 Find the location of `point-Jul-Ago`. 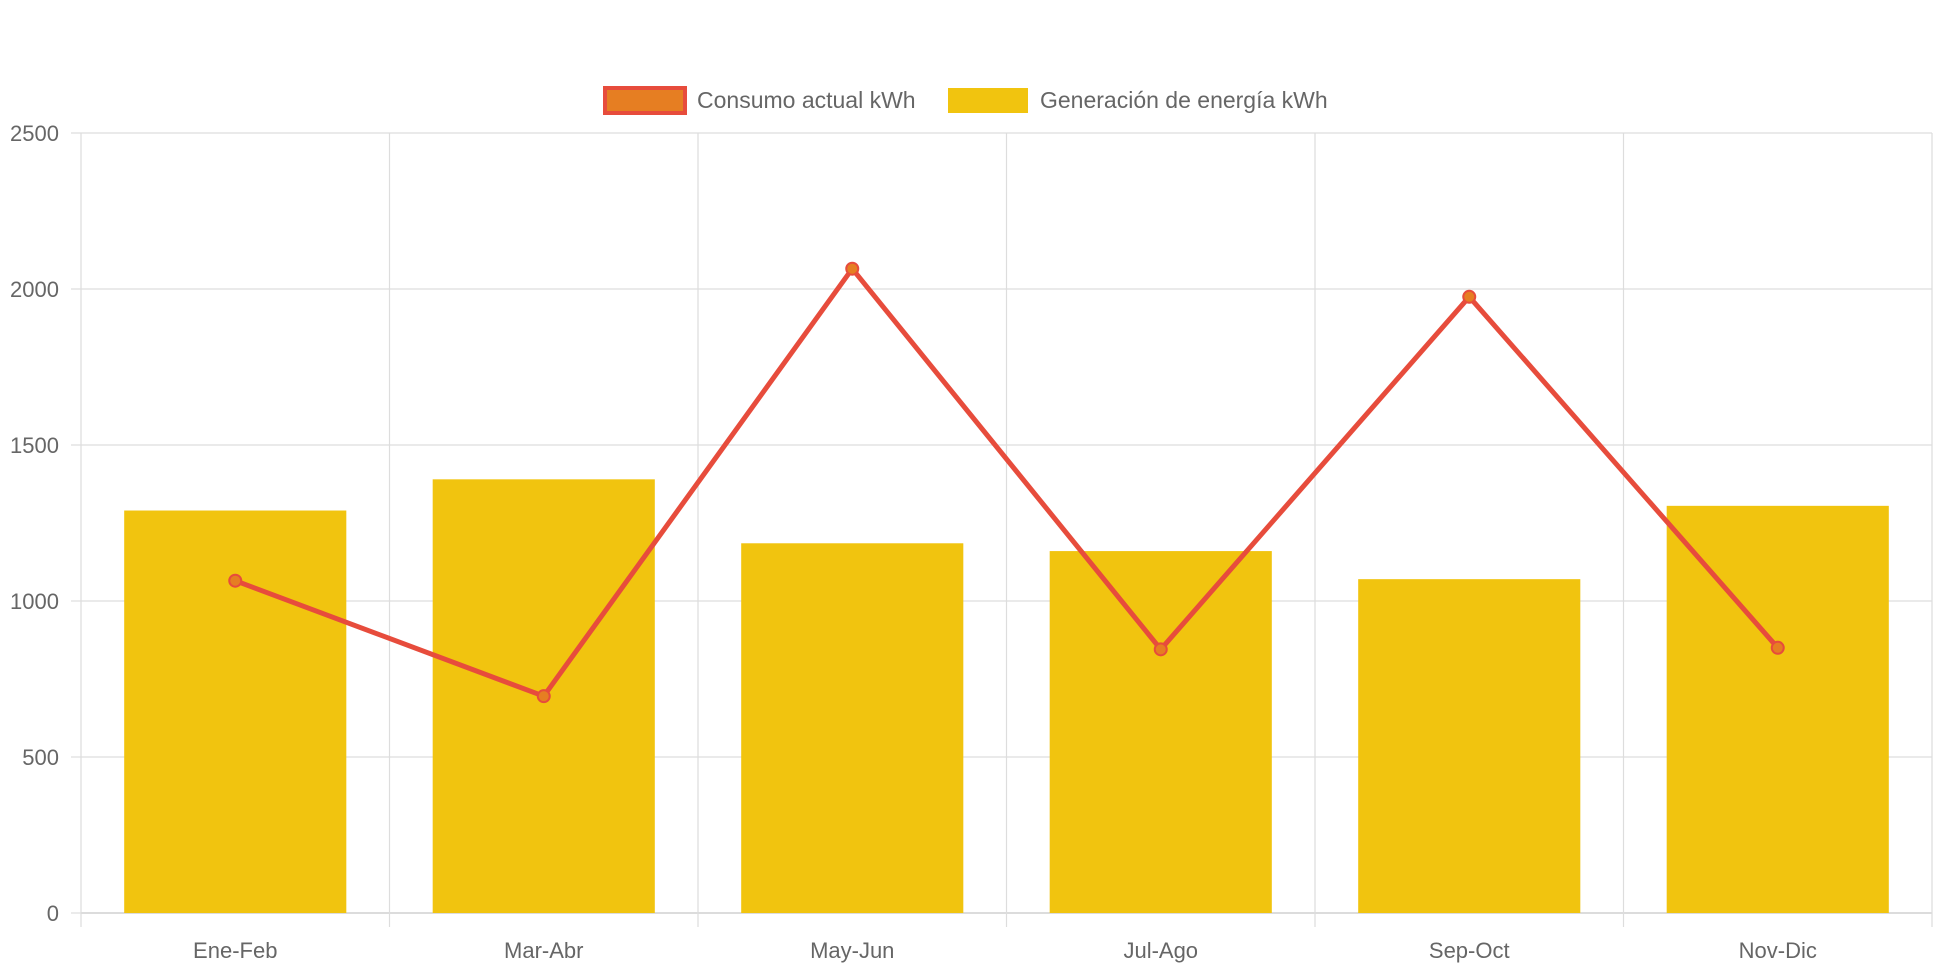

point-Jul-Ago is located at coordinates (1160, 649).